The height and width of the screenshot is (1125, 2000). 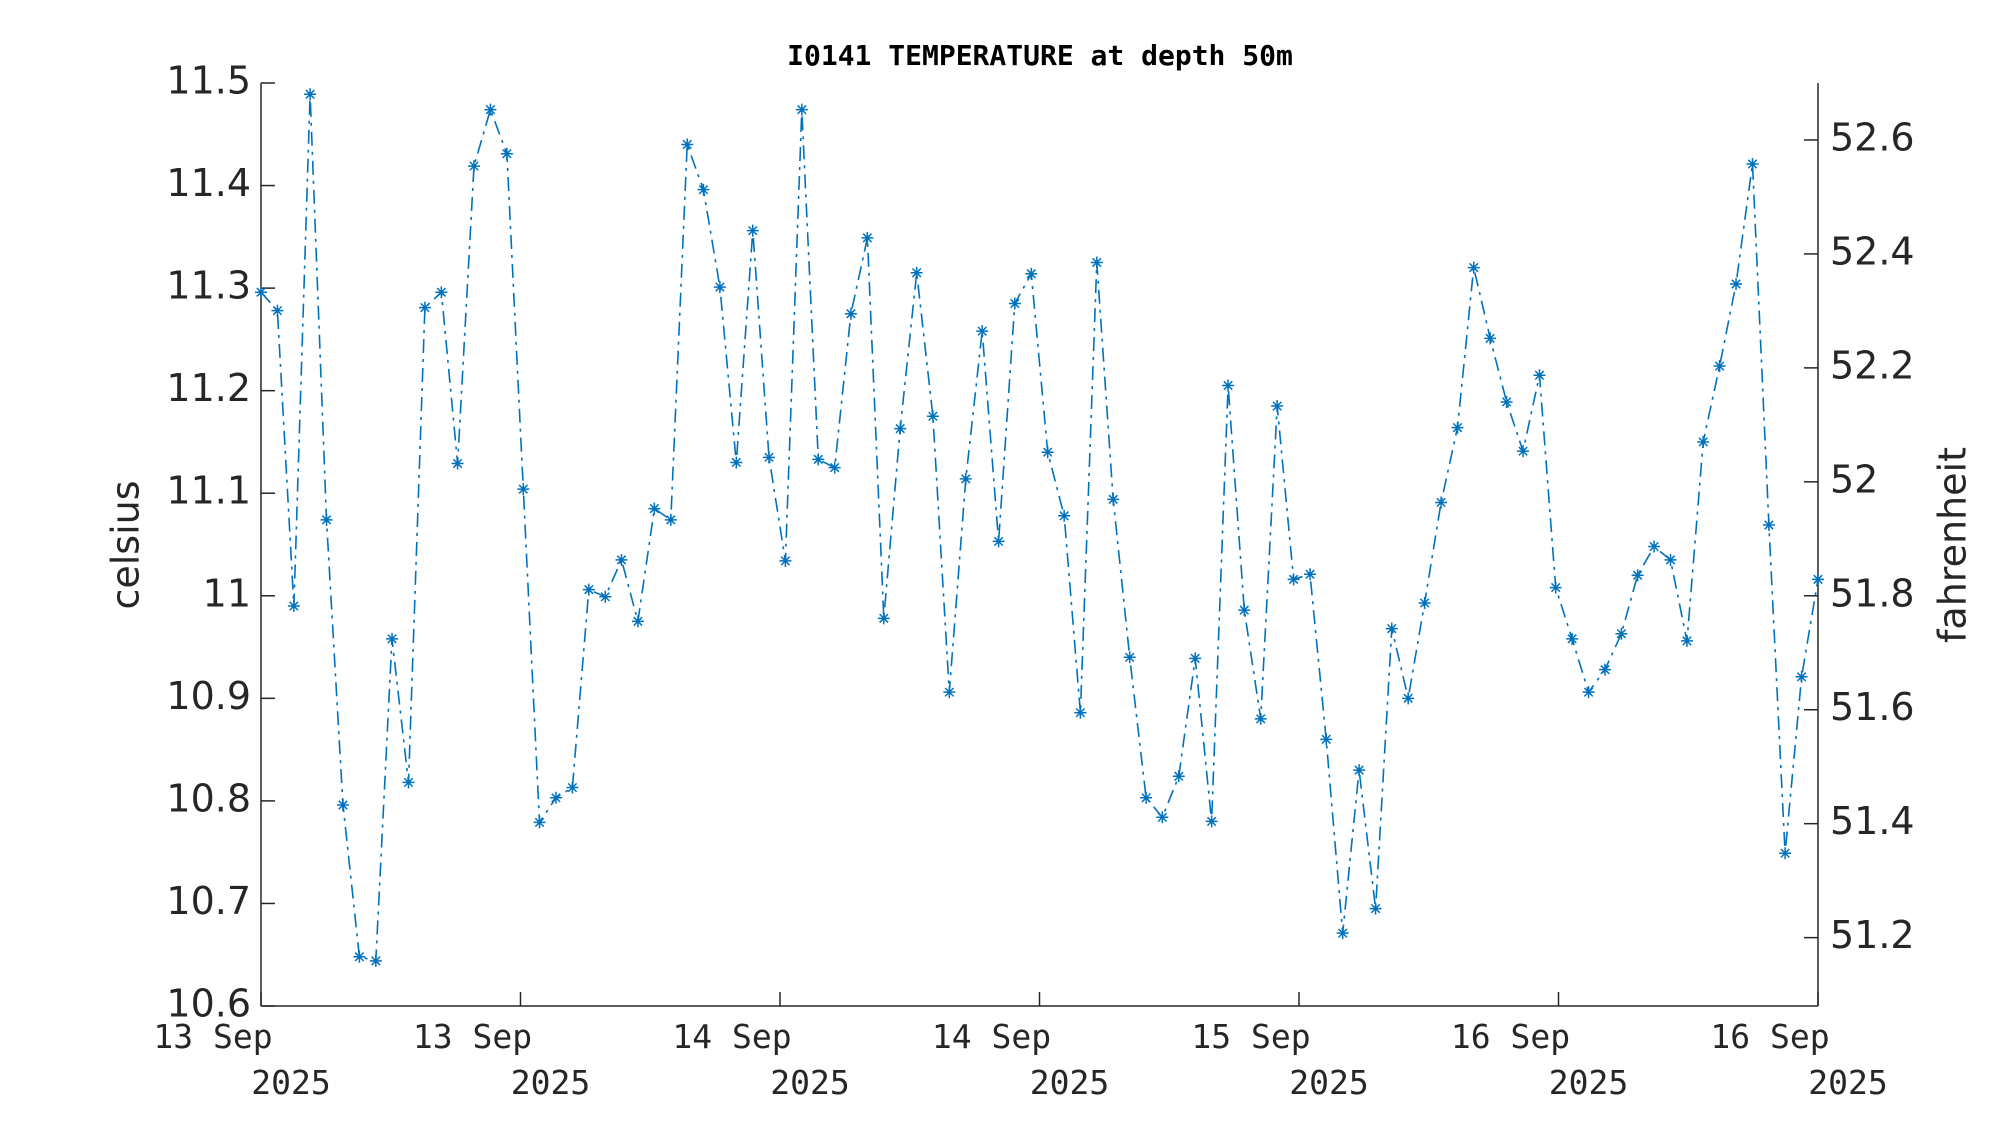 What do you see at coordinates (1872, 593) in the screenshot?
I see `y2-tick-label: 51.8` at bounding box center [1872, 593].